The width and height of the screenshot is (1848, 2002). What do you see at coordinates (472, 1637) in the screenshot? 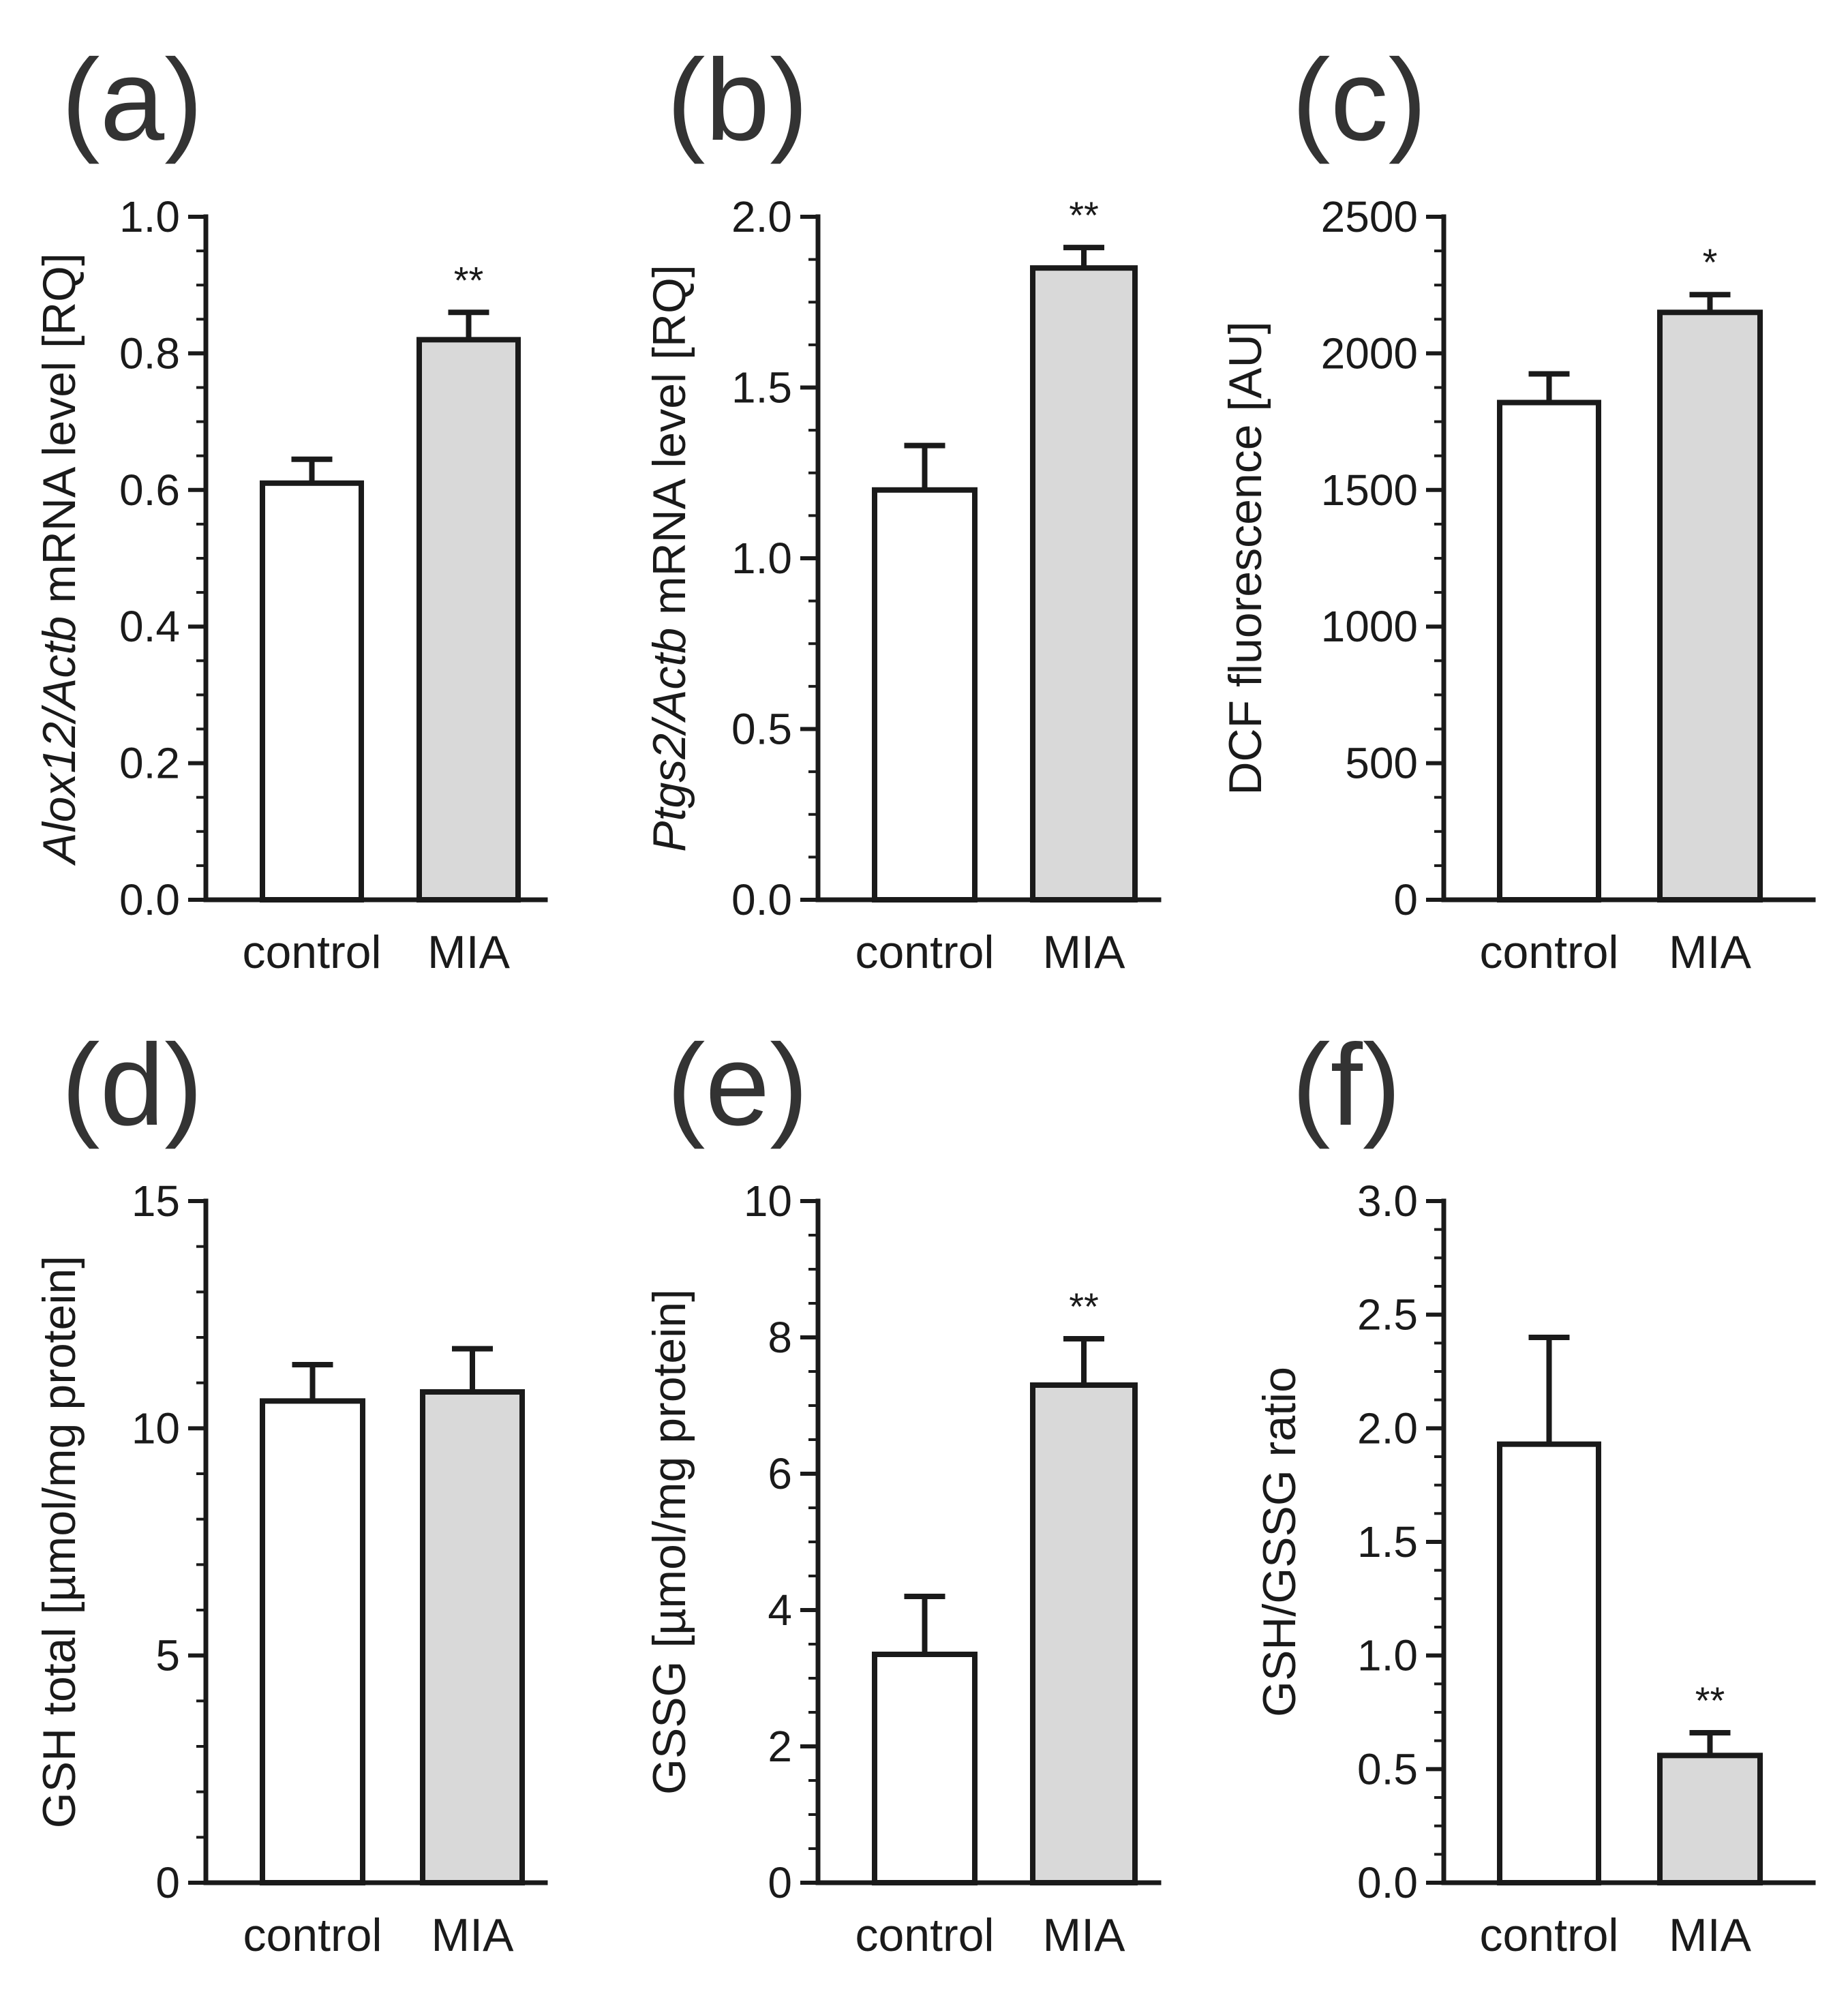
I see `bar-d-MIA` at bounding box center [472, 1637].